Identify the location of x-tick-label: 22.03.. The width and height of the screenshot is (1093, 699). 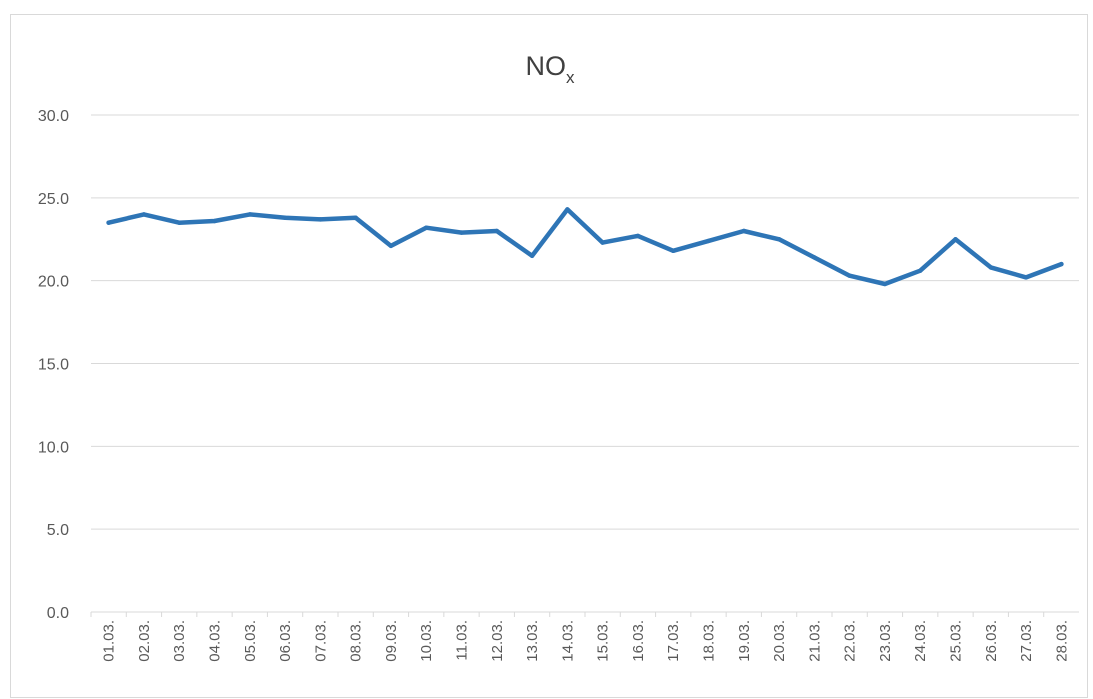
(850, 641).